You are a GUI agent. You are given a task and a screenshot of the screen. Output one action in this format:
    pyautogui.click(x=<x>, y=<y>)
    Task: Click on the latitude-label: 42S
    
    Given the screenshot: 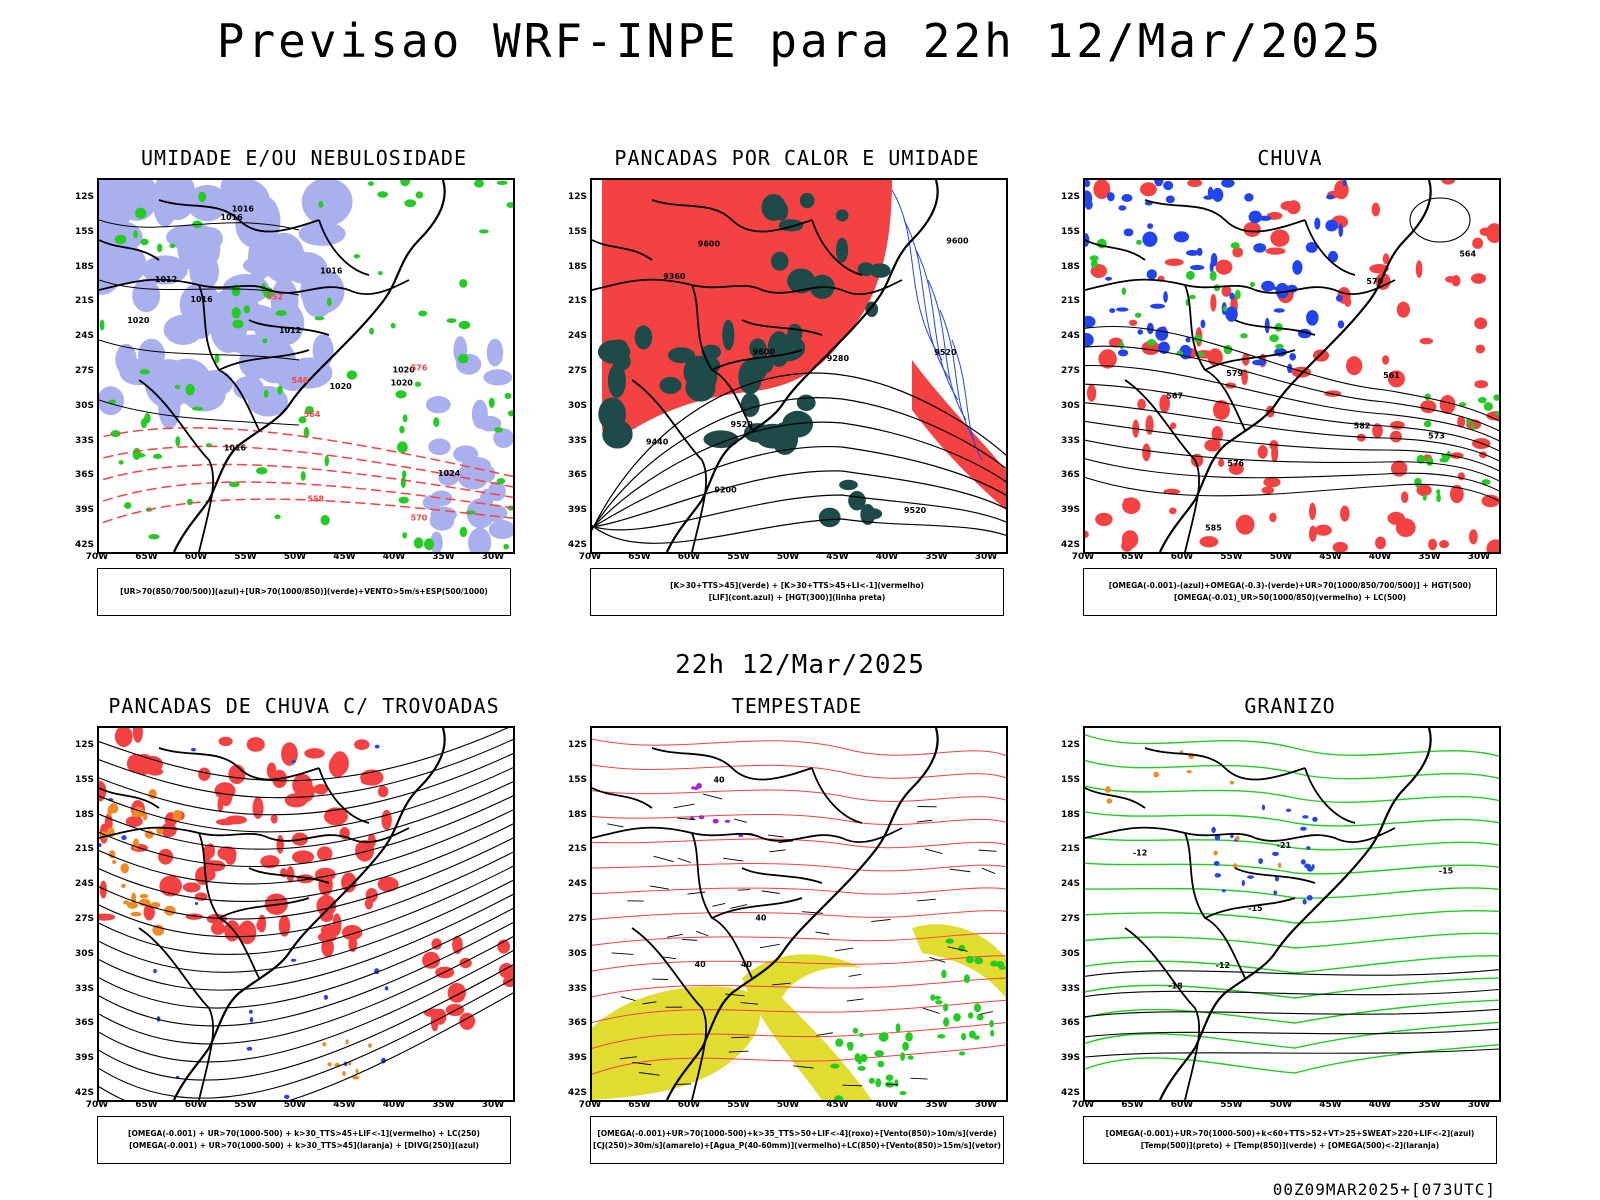 What is the action you would take?
    pyautogui.click(x=84, y=1093)
    